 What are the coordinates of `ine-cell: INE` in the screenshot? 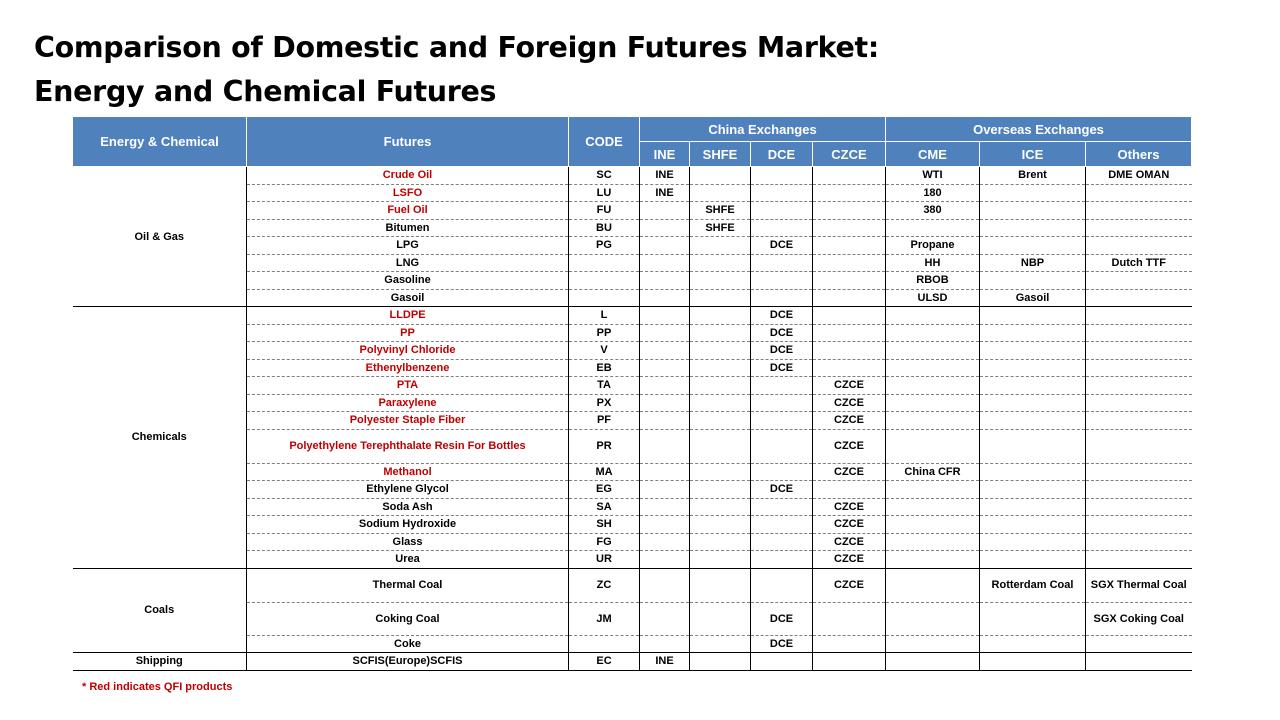 It's located at (664, 661).